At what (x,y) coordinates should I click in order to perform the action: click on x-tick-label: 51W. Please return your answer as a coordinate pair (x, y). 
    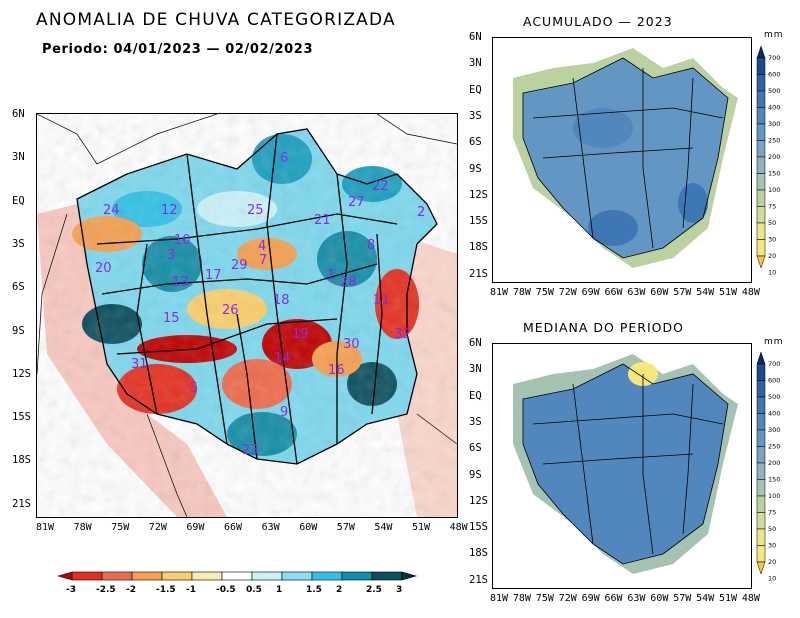
    Looking at the image, I should click on (421, 527).